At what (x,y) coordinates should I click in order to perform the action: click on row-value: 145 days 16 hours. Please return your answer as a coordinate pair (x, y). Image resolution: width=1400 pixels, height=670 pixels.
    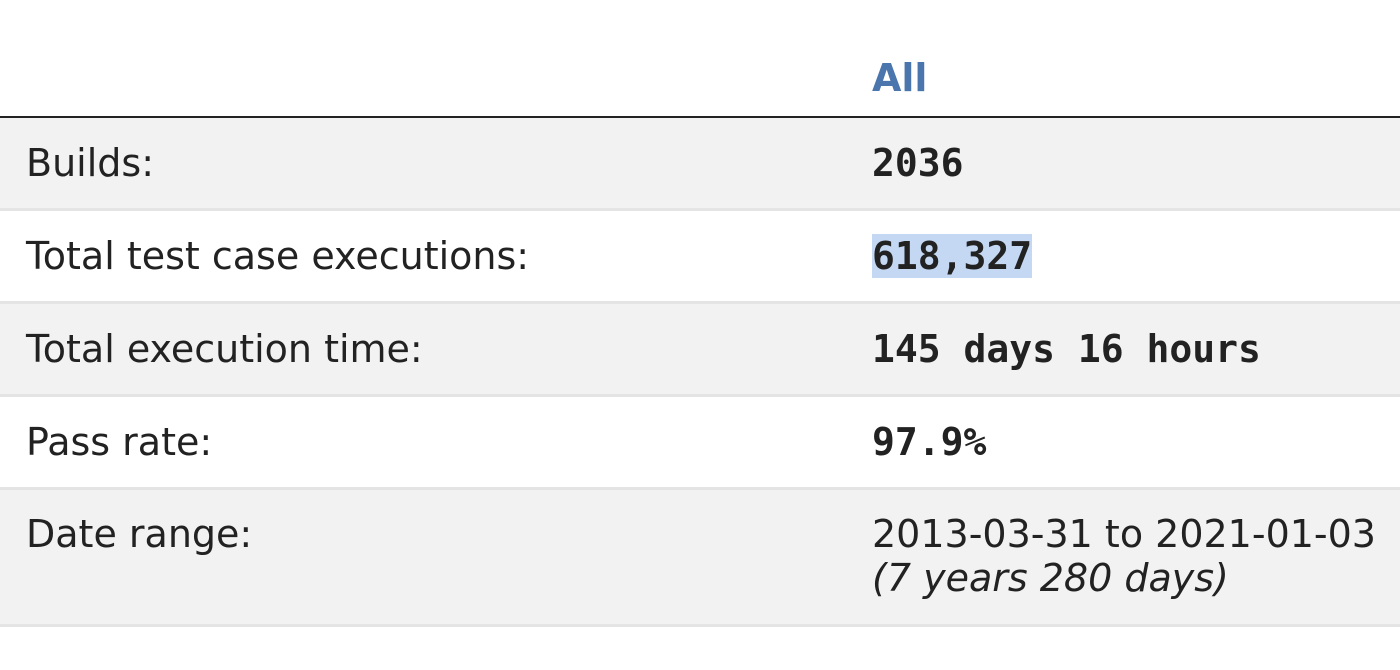
    Looking at the image, I should click on (1136, 349).